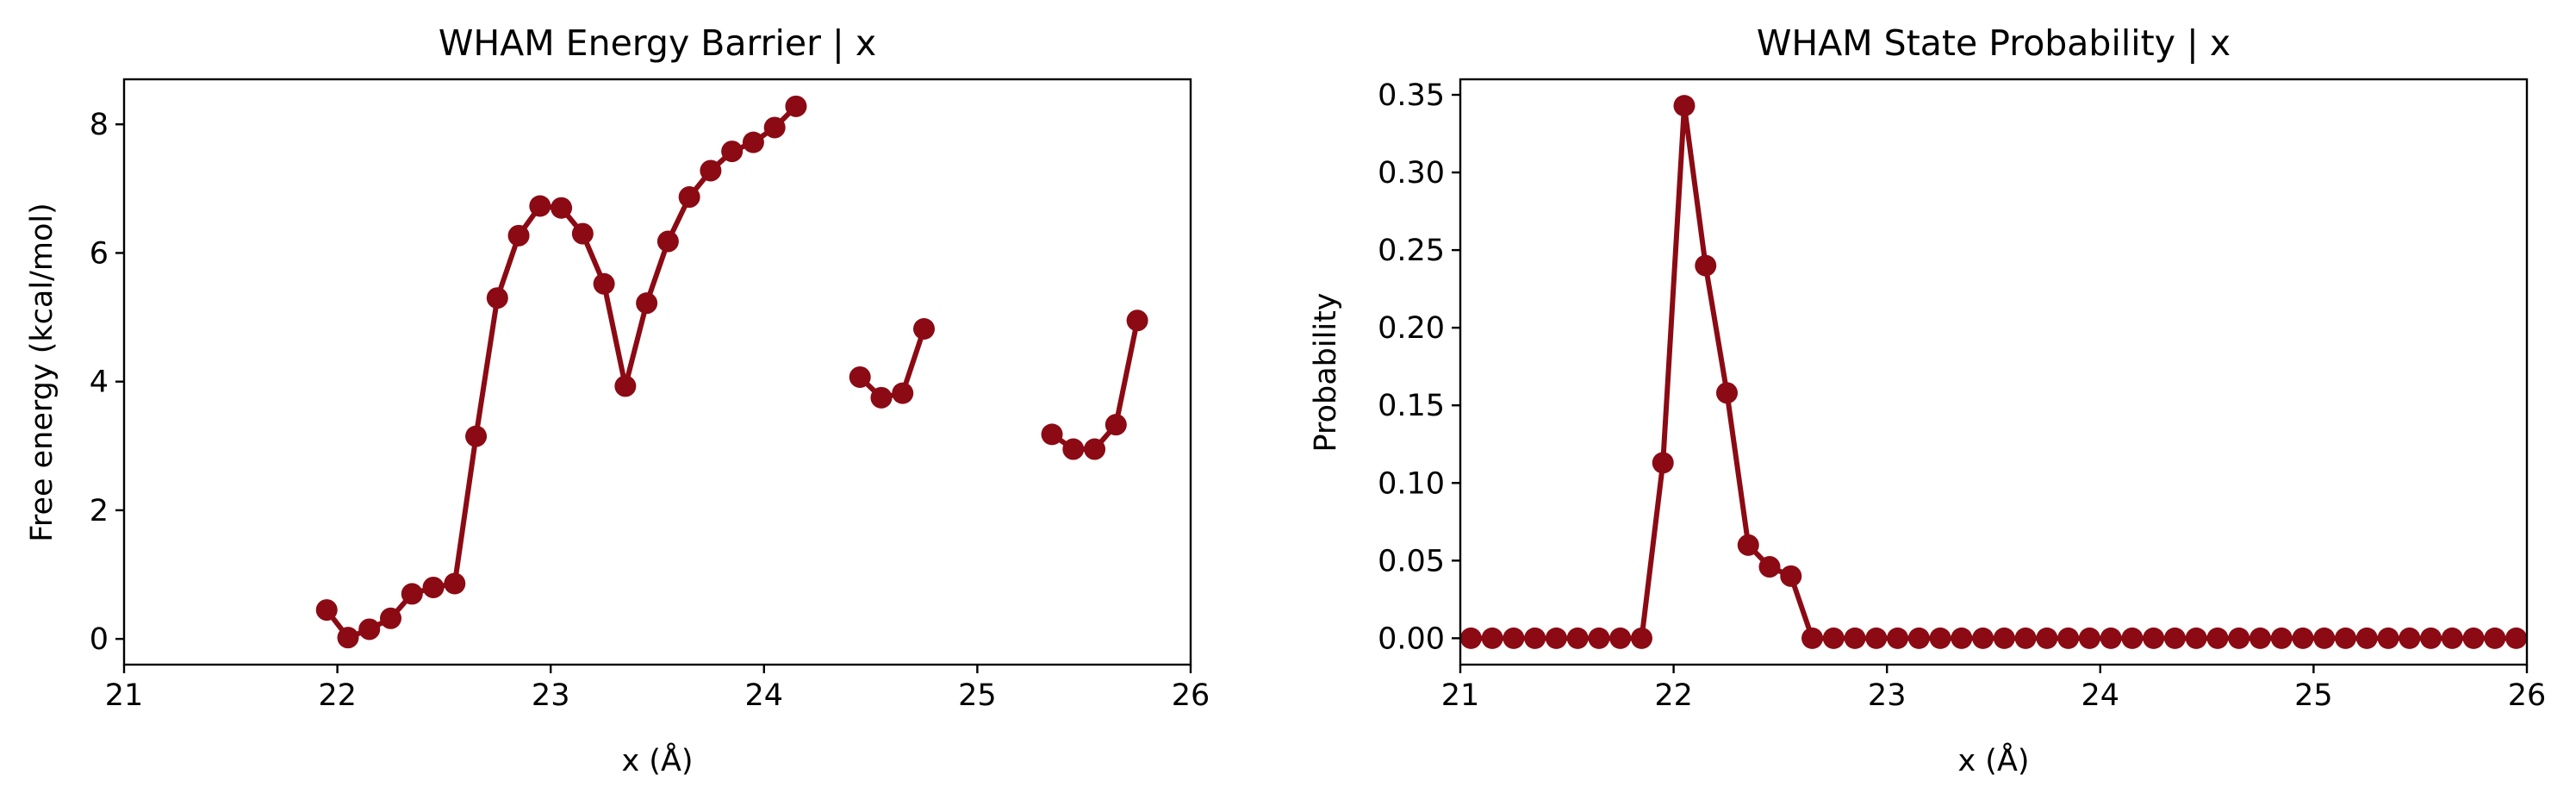 This screenshot has height=806, width=2576. What do you see at coordinates (100, 125) in the screenshot?
I see `y-tick-label: 8` at bounding box center [100, 125].